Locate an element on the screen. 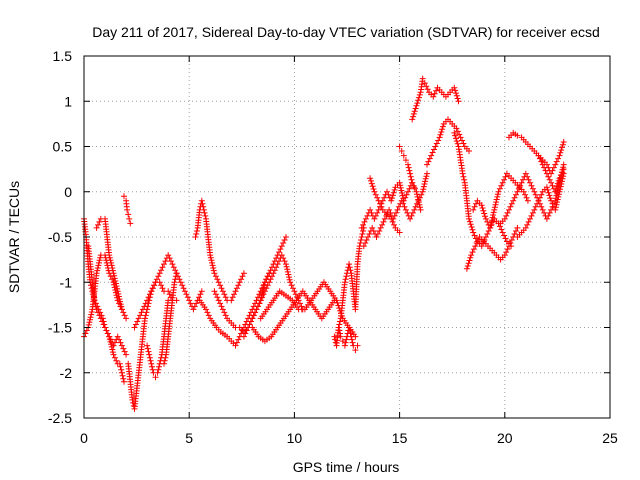 The width and height of the screenshot is (640, 480). x-tick-label: 10 is located at coordinates (295, 438).